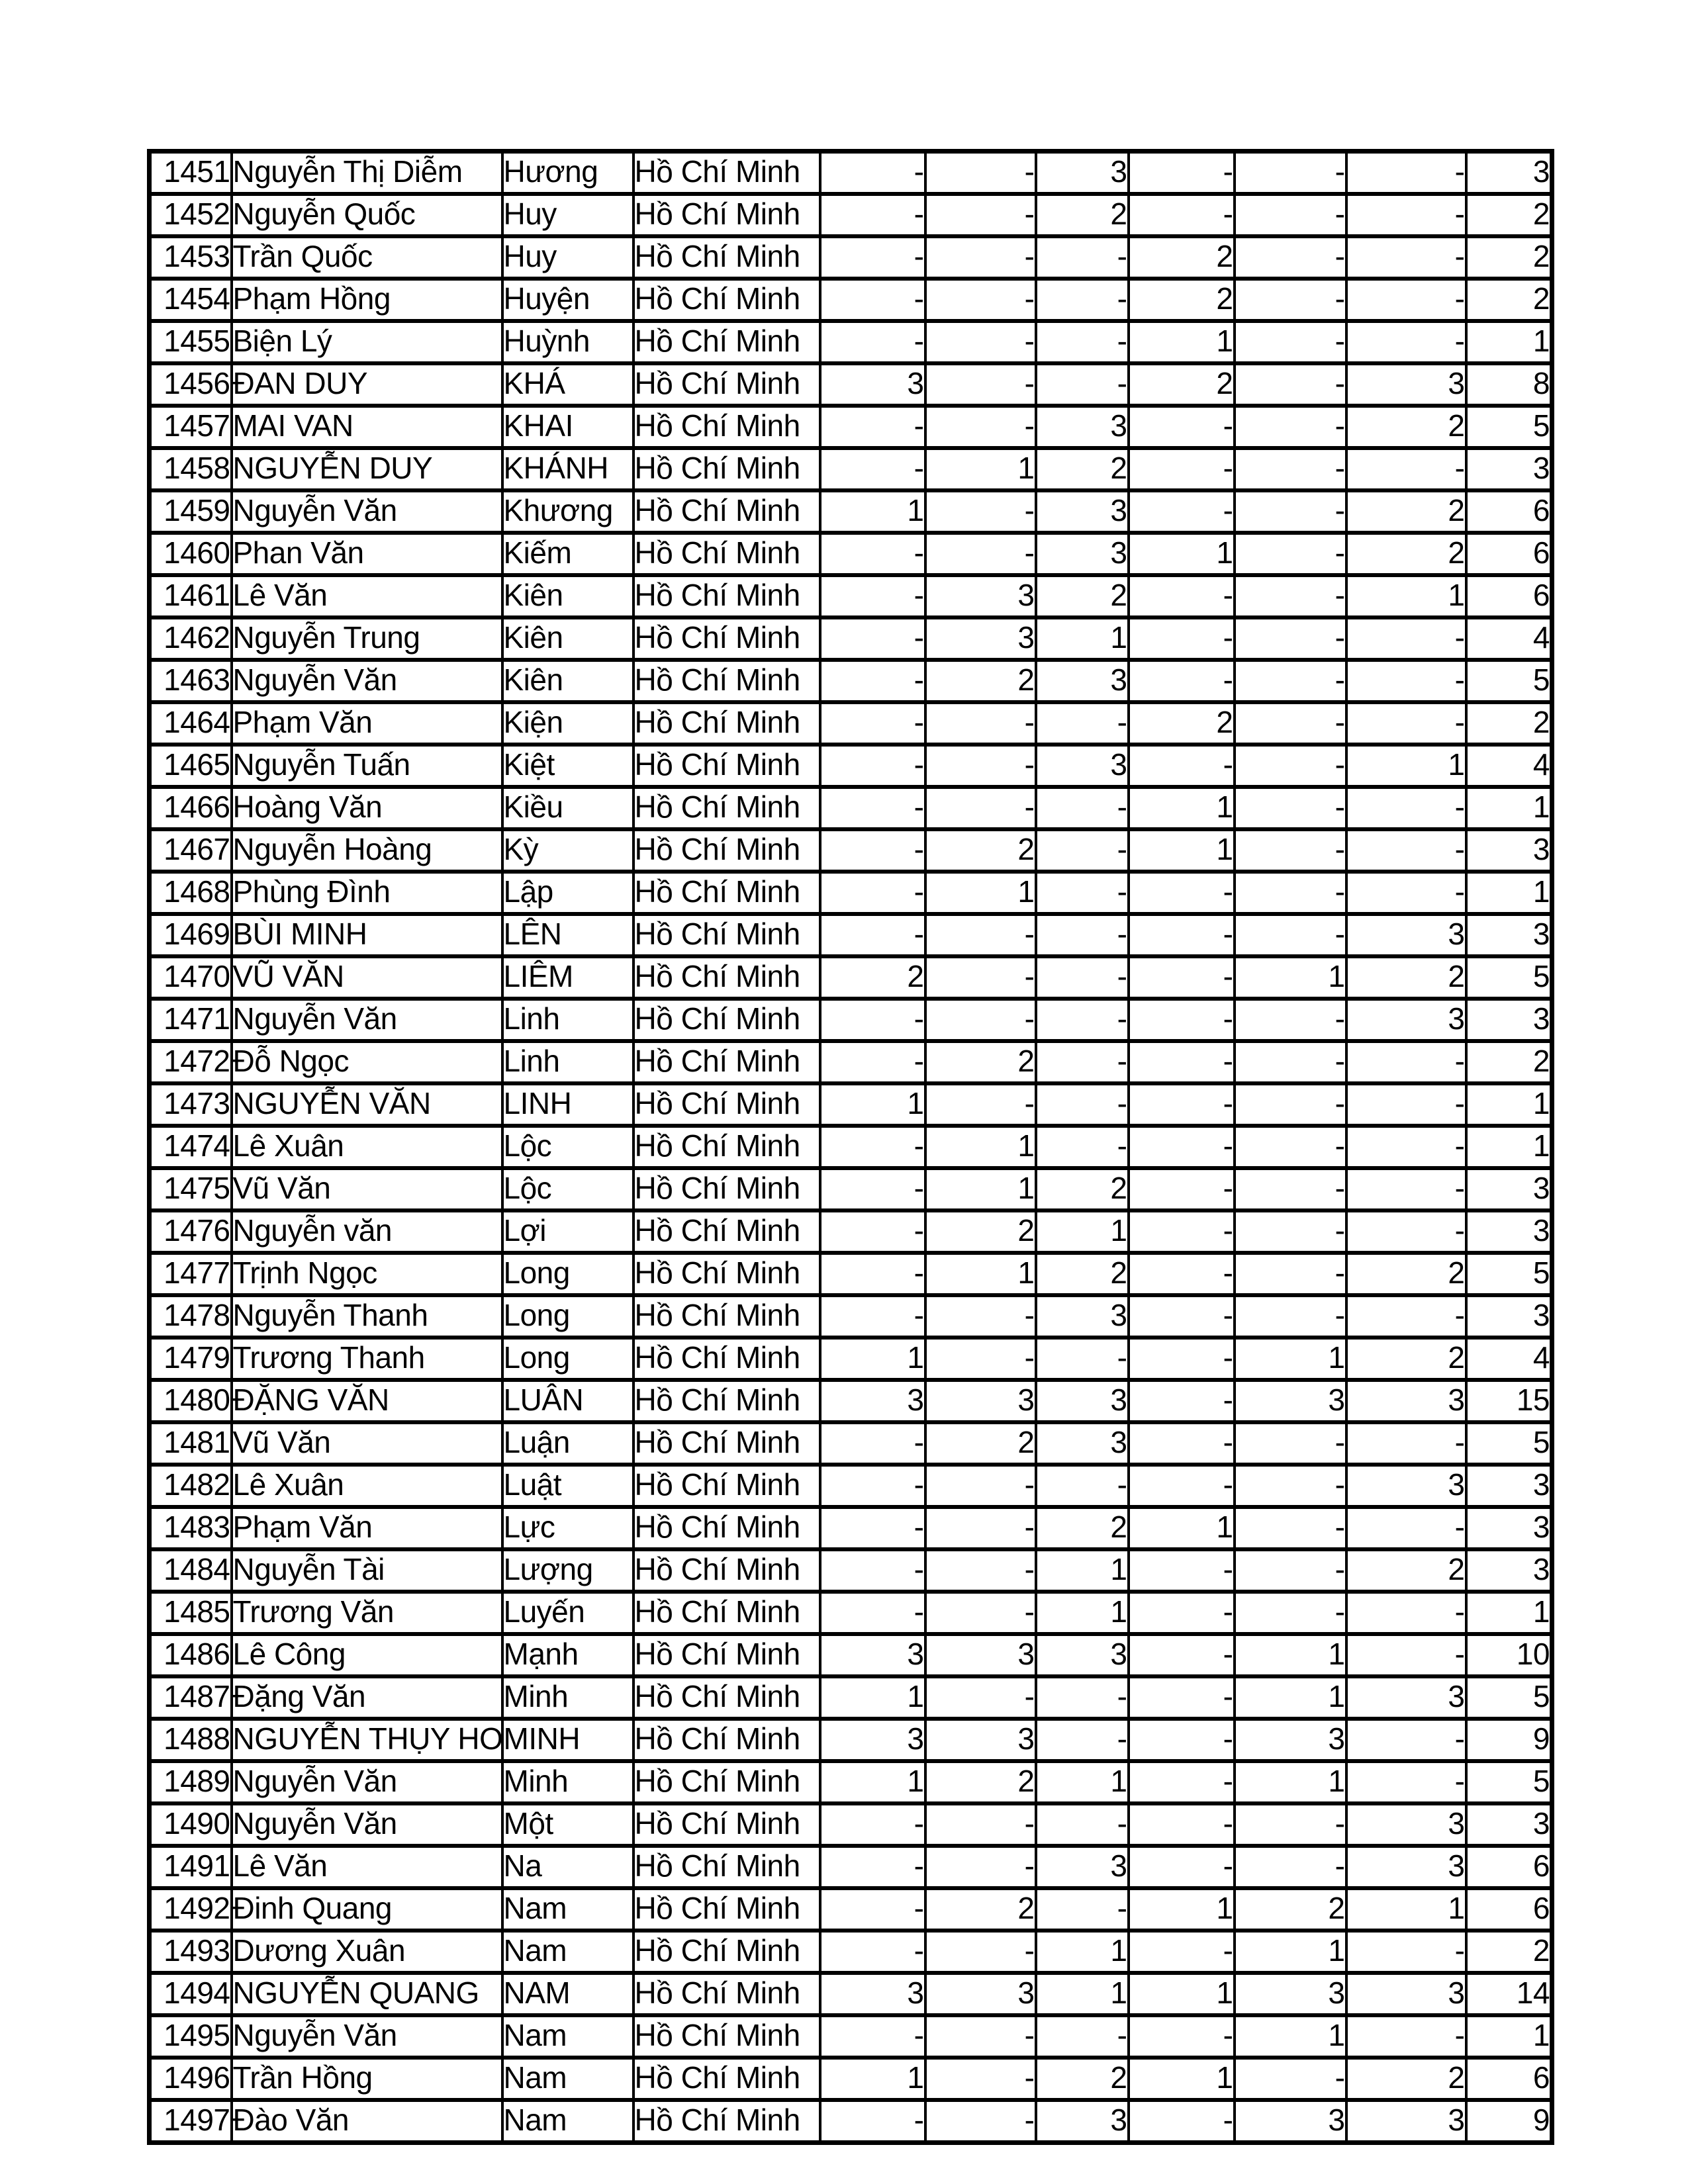  What do you see at coordinates (190, 1782) in the screenshot?
I see `id-cell: 1489` at bounding box center [190, 1782].